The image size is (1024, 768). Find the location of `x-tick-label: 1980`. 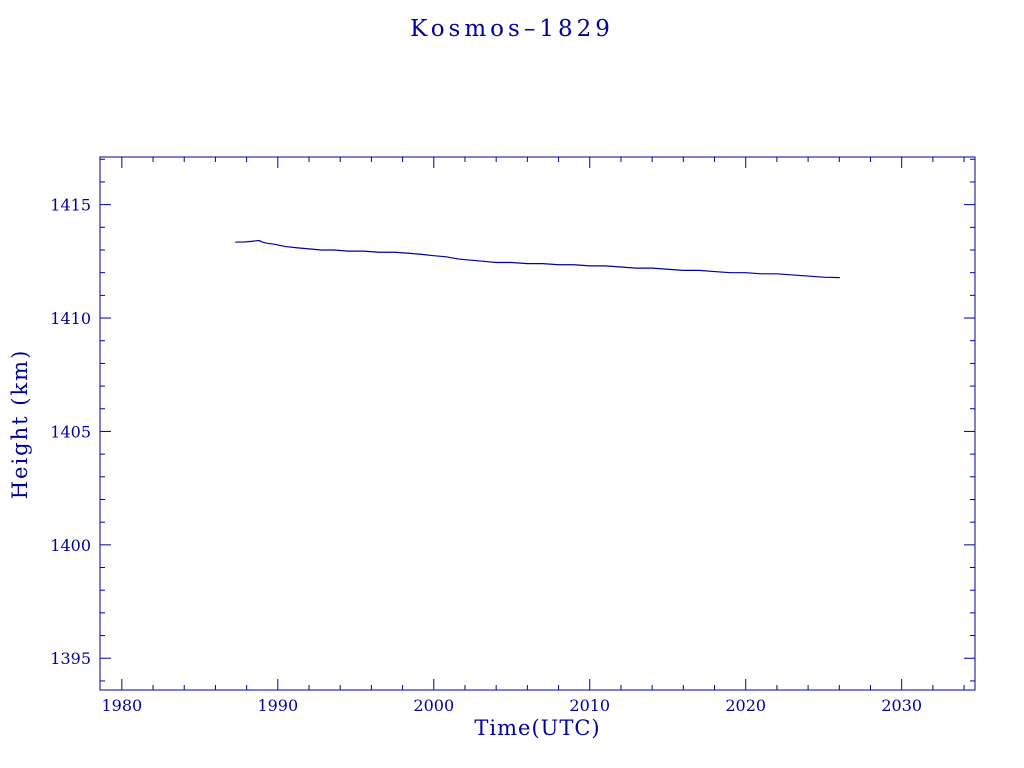

x-tick-label: 1980 is located at coordinates (121, 705).